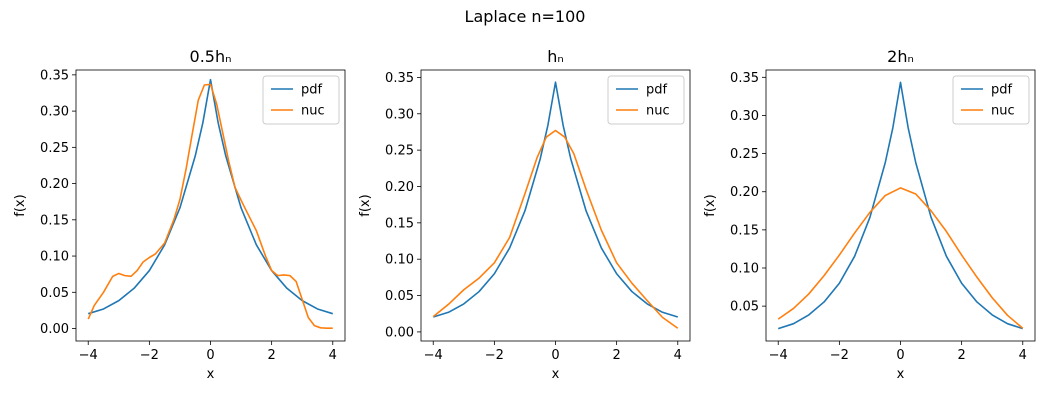 The height and width of the screenshot is (400, 1050). Describe the element at coordinates (900, 56) in the screenshot. I see `subplot-title: 2hₙ` at that location.